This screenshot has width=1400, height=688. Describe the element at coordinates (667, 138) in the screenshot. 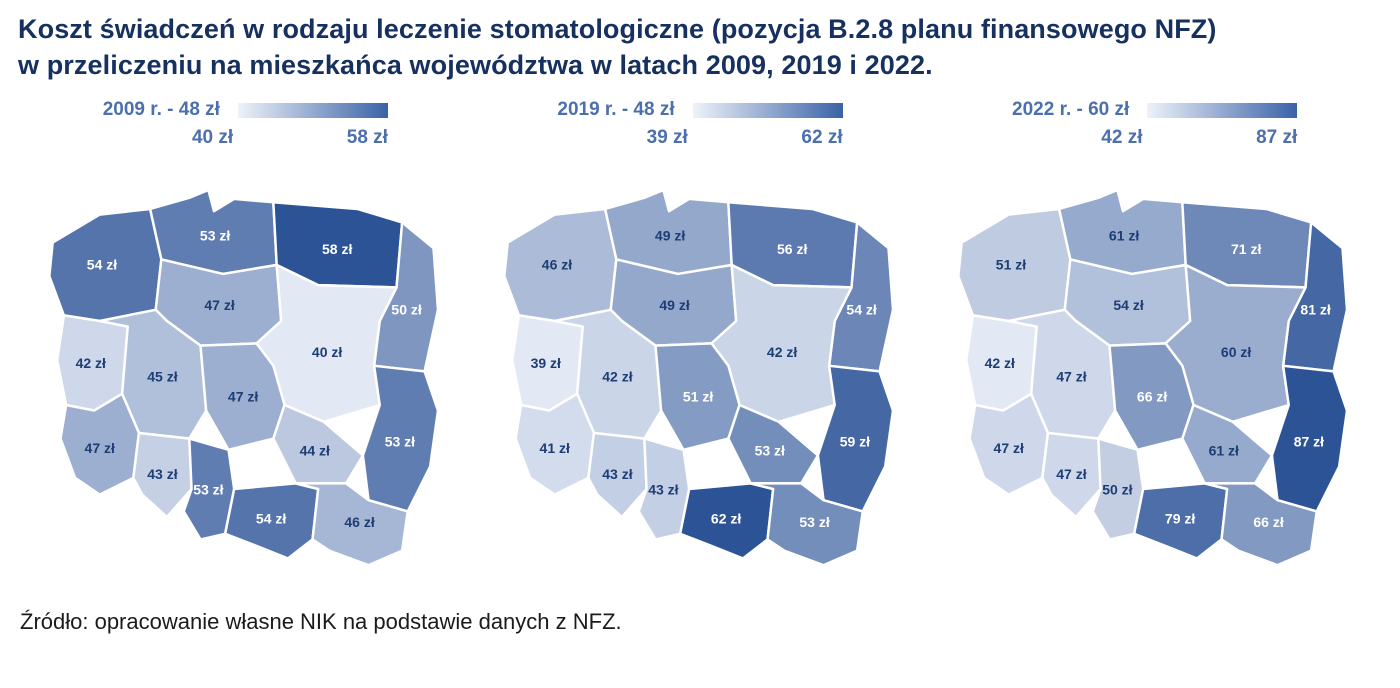

I see `legend-min-2019: 39 zł` at that location.